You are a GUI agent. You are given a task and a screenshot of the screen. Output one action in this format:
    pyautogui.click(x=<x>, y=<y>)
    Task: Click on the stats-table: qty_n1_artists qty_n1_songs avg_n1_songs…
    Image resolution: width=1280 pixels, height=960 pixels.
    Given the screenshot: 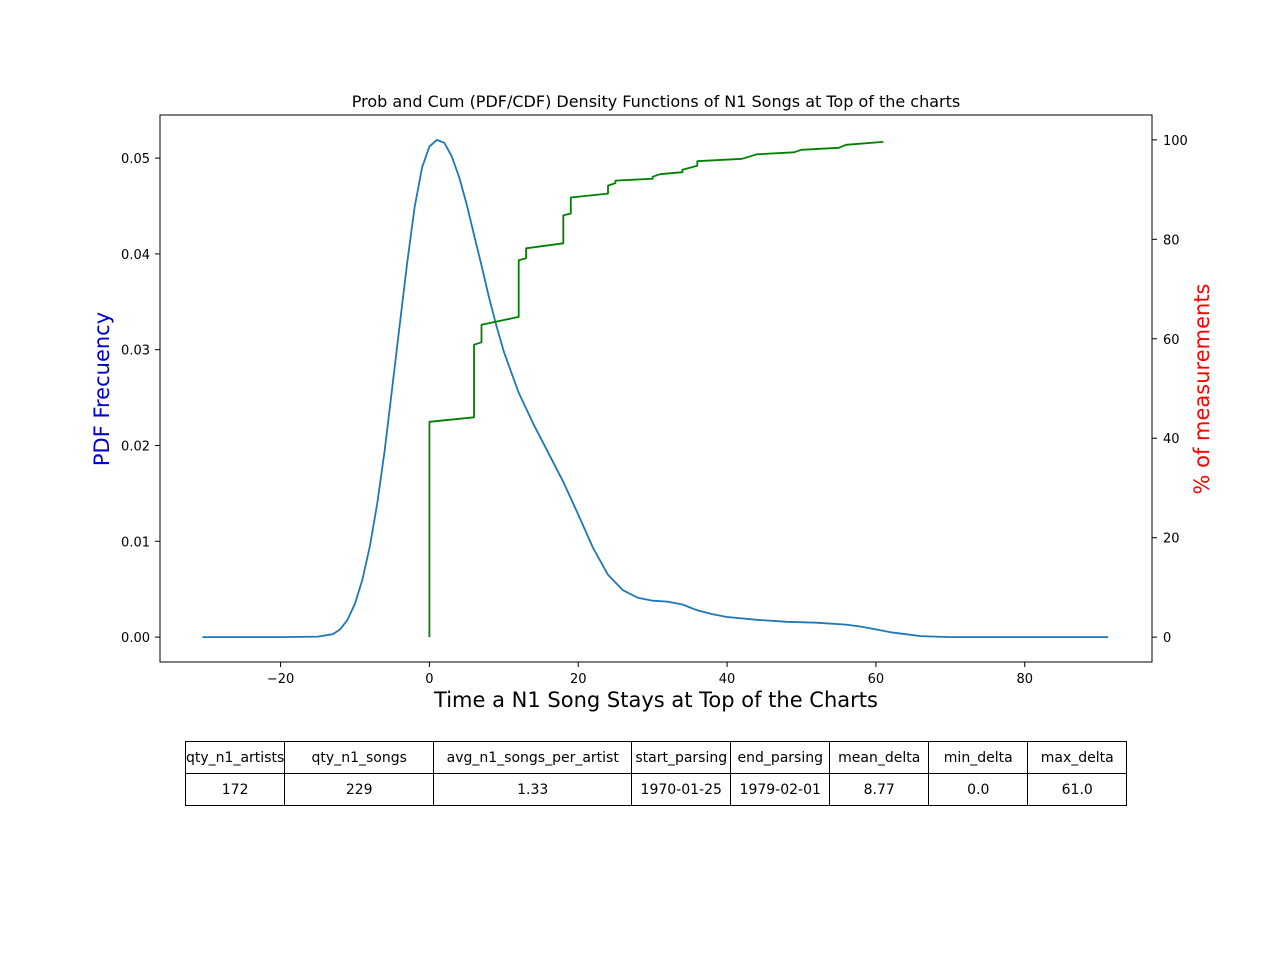 What is the action you would take?
    pyautogui.click(x=656, y=773)
    